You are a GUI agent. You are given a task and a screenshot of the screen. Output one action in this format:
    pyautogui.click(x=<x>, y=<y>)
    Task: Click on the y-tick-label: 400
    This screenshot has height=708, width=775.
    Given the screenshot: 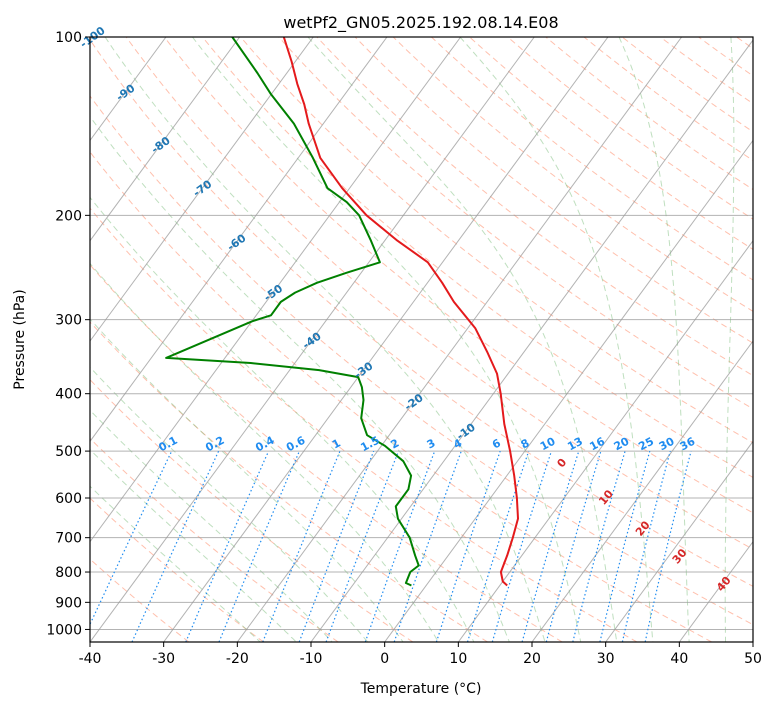 What is the action you would take?
    pyautogui.click(x=68, y=395)
    